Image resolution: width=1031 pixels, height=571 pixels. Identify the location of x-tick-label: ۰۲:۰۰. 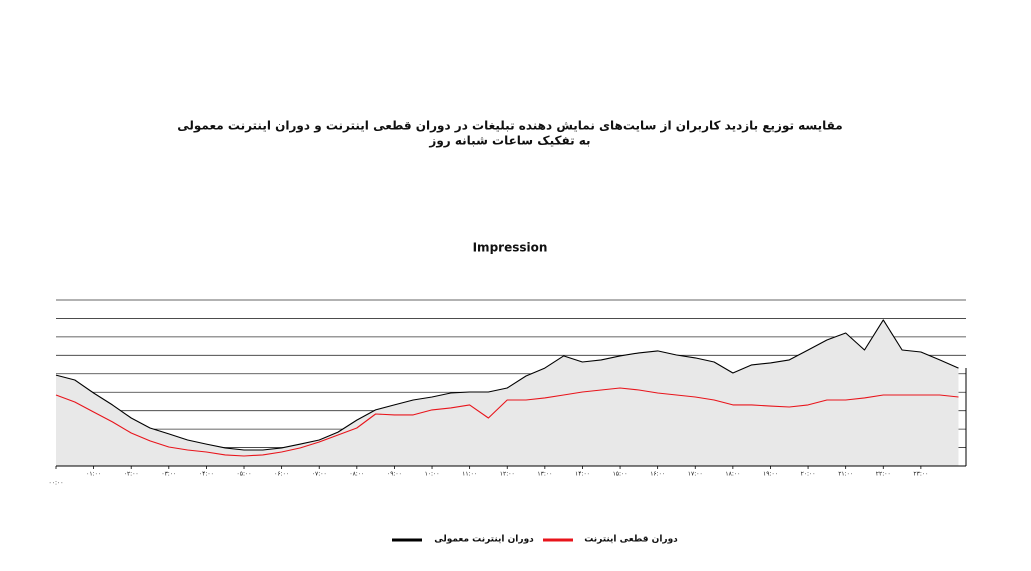
(131, 474).